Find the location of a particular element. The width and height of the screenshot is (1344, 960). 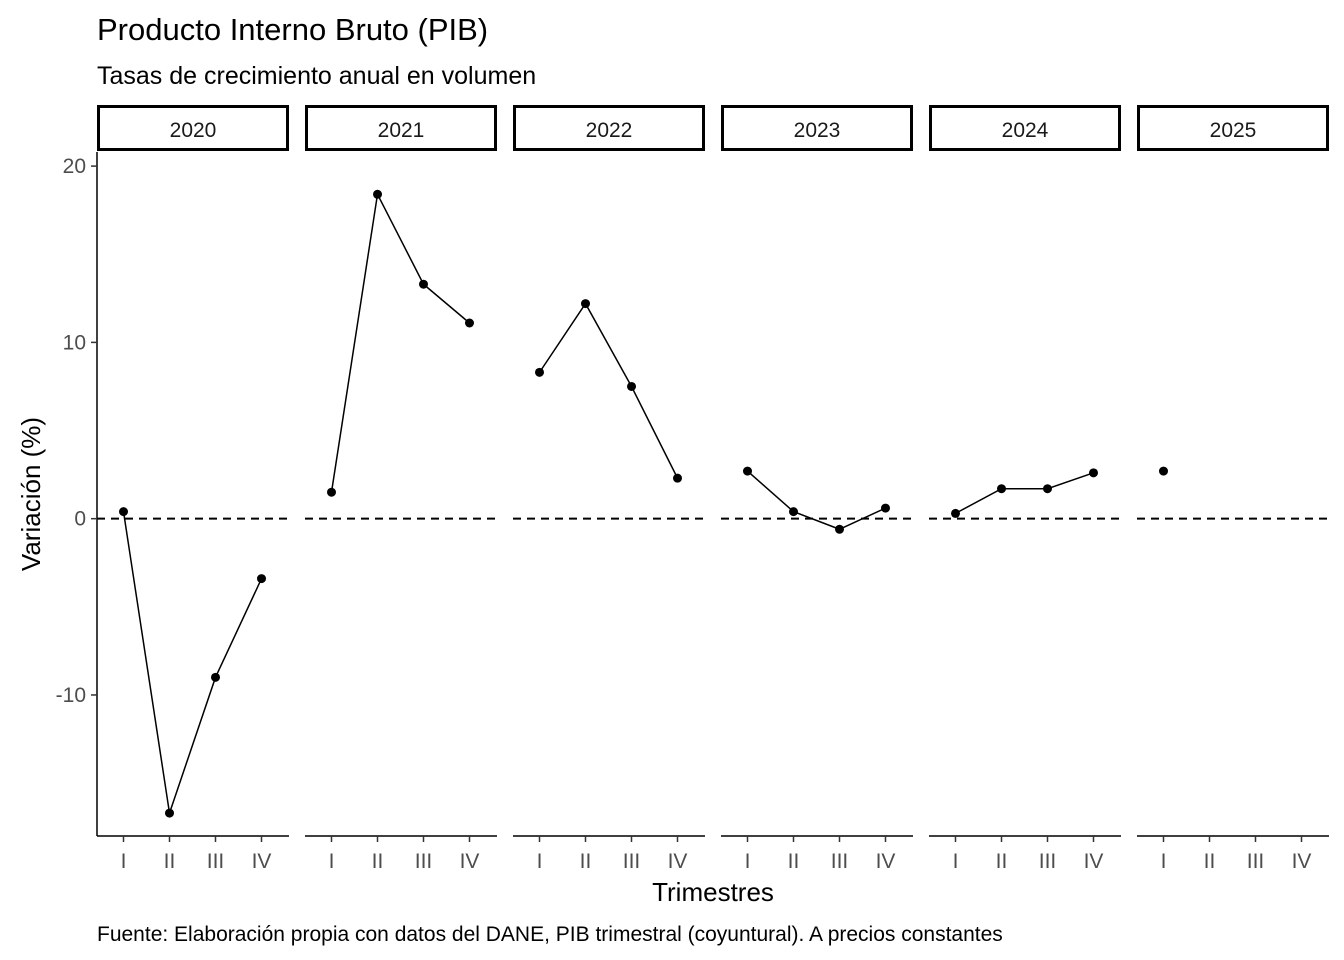

facet-strip-label: 2024 is located at coordinates (1025, 130).